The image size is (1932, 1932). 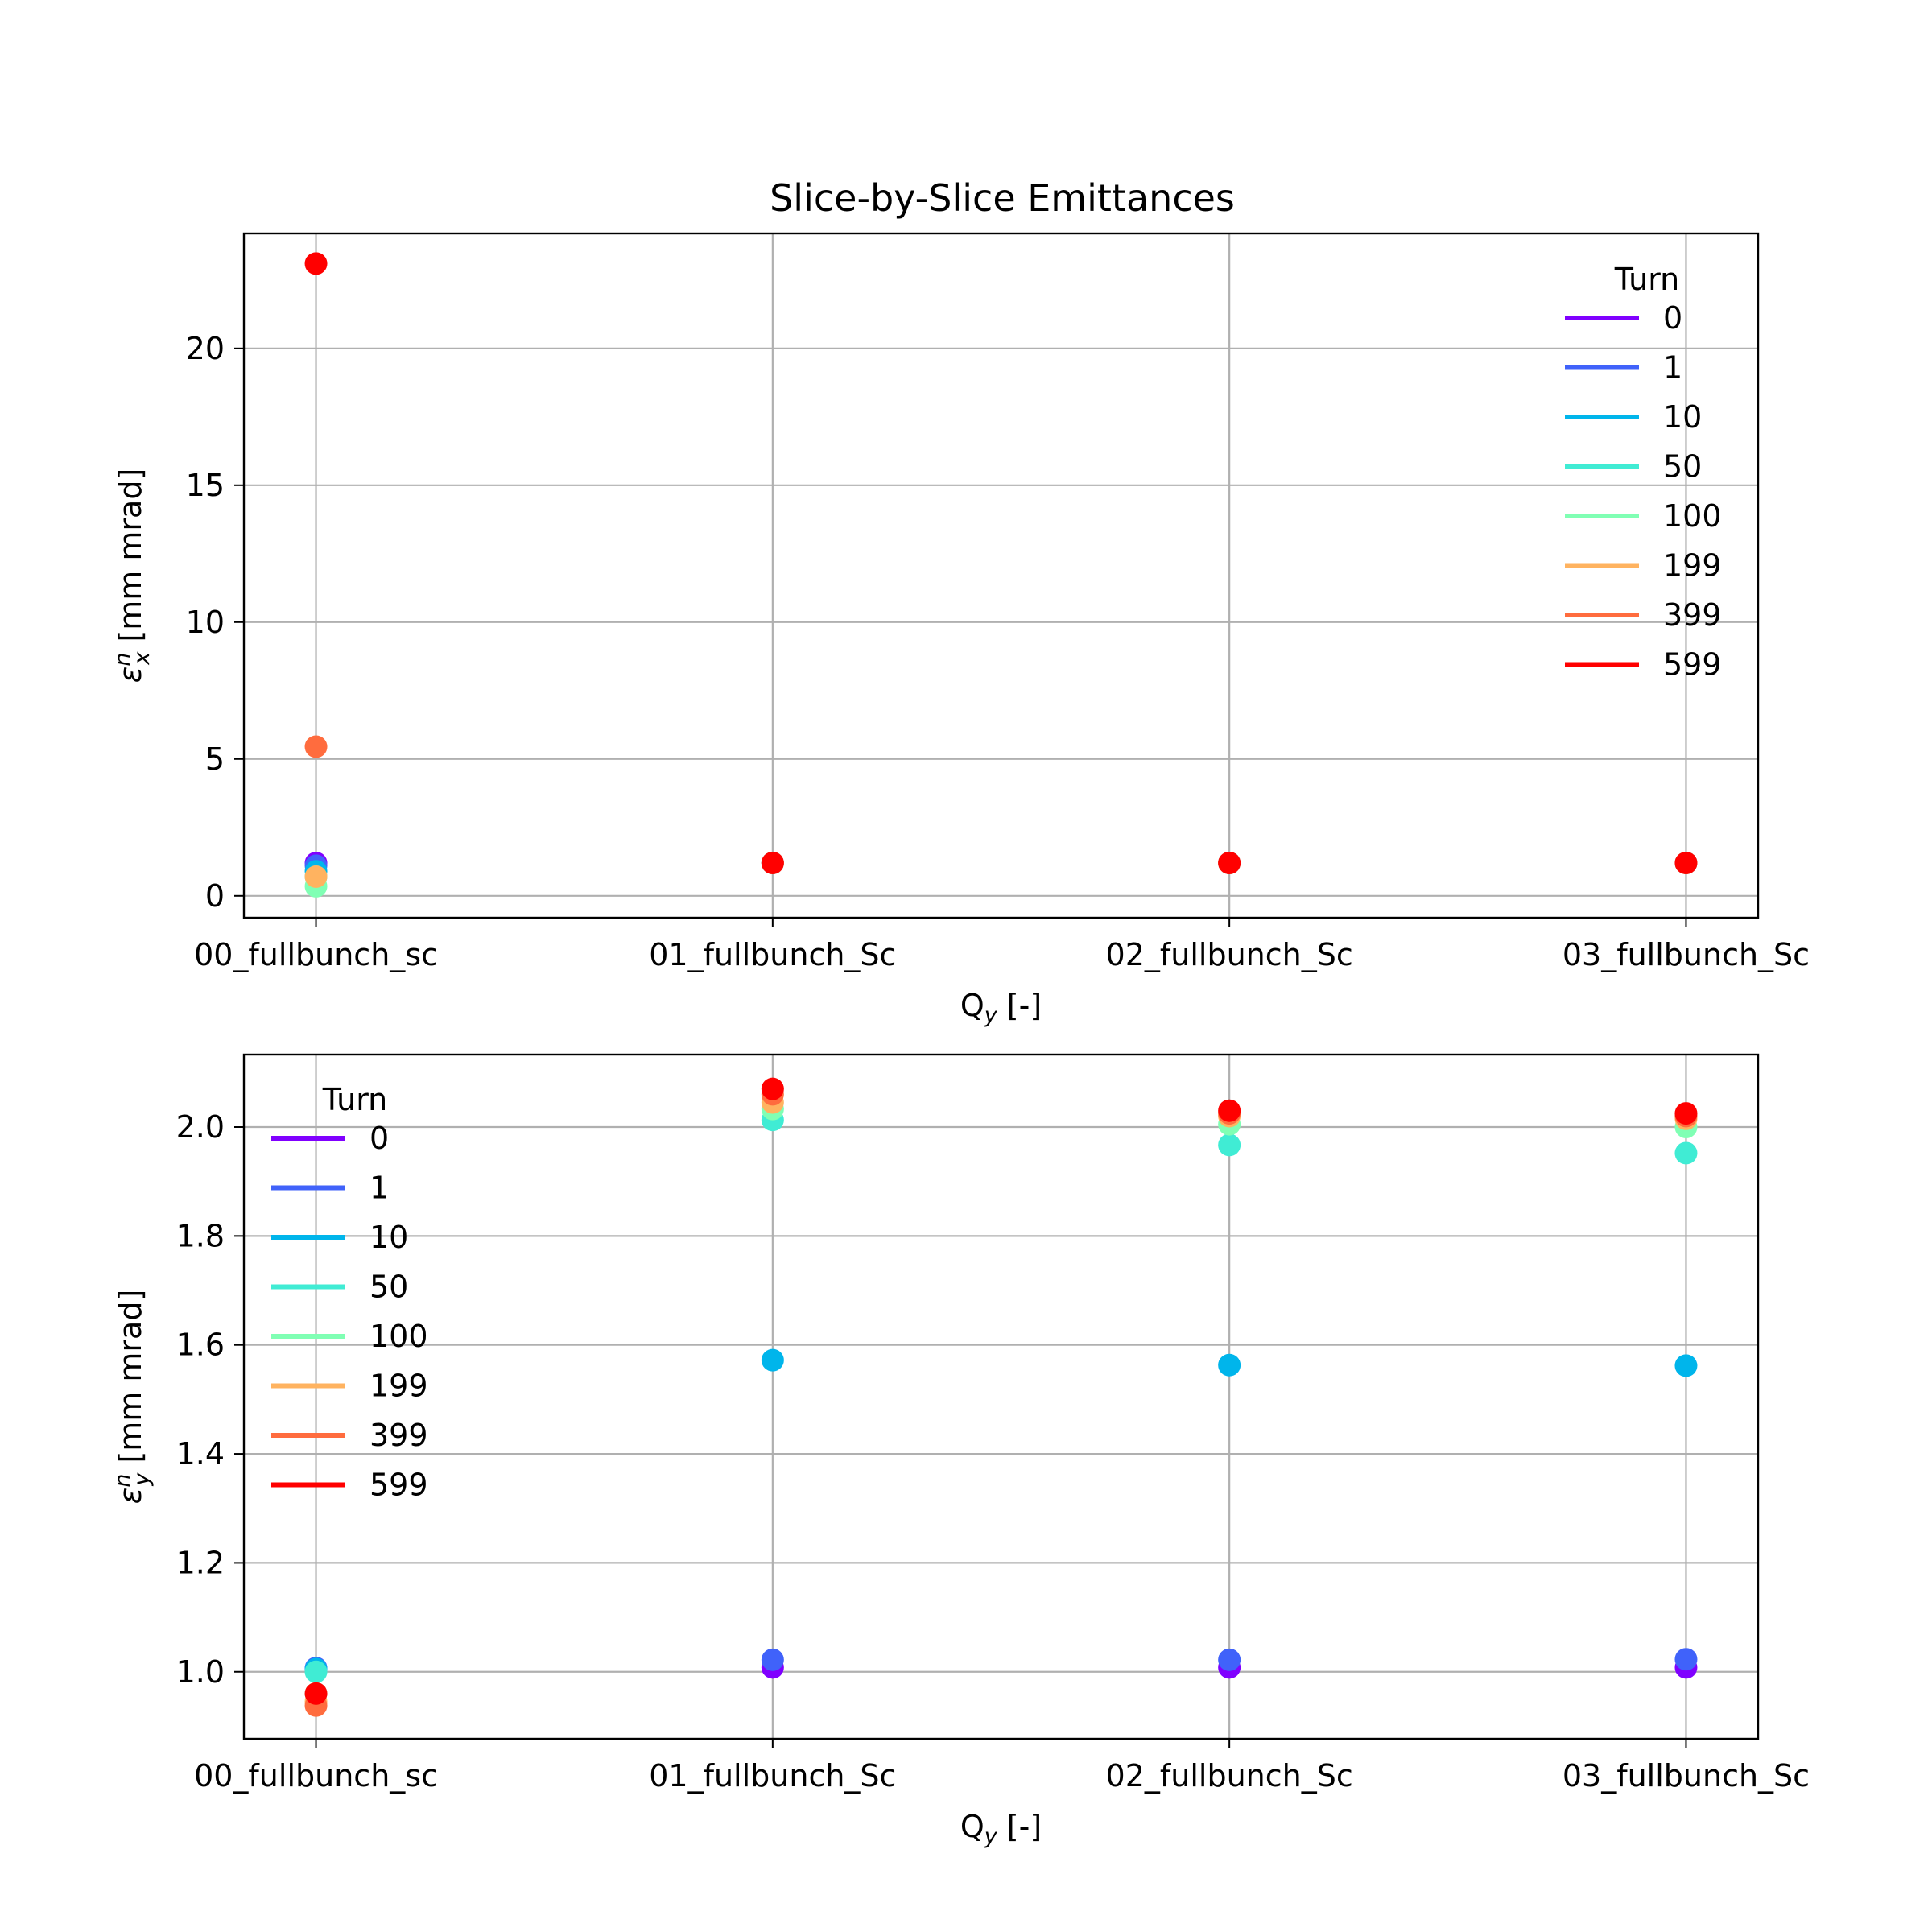 I want to click on y-tick-label: 20, so click(x=205, y=348).